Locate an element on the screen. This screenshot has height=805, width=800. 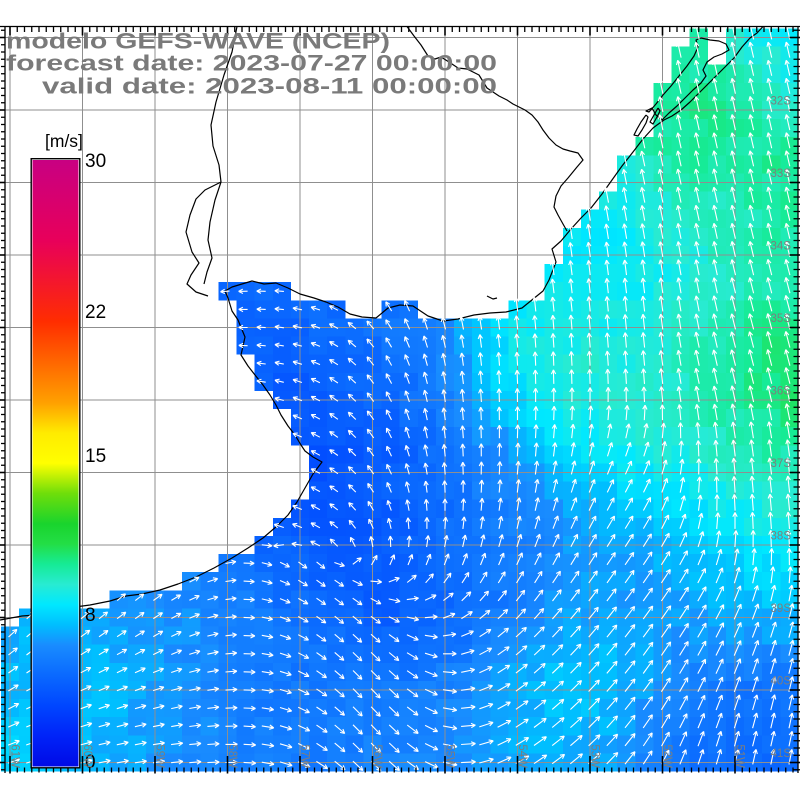
svg-text:forecast date: 2023-07-27 00:0: forecast date: 2023-07-27 00:00:00 is located at coordinates (251, 63).